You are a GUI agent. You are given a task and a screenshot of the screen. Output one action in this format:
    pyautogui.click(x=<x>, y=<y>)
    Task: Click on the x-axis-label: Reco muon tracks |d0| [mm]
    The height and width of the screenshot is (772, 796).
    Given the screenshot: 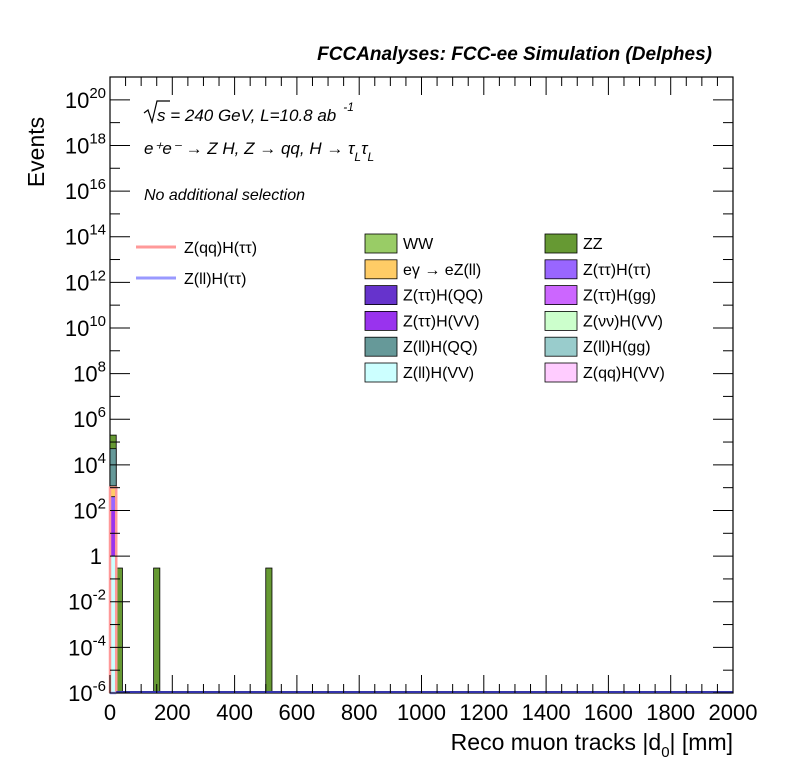 What is the action you would take?
    pyautogui.click(x=592, y=745)
    